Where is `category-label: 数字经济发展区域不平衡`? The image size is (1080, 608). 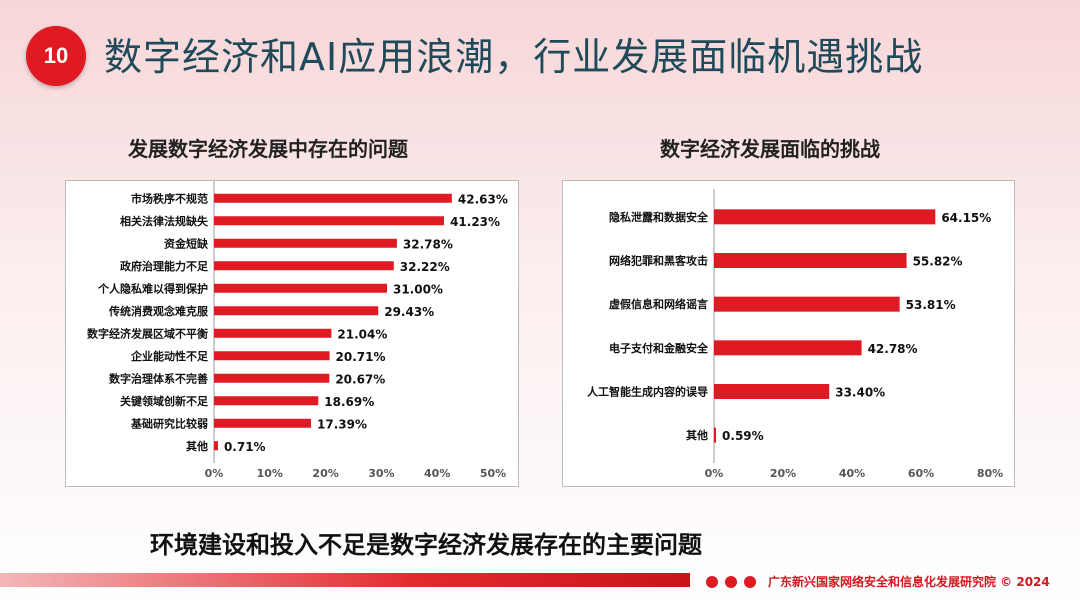 category-label: 数字经济发展区域不平衡 is located at coordinates (147, 333).